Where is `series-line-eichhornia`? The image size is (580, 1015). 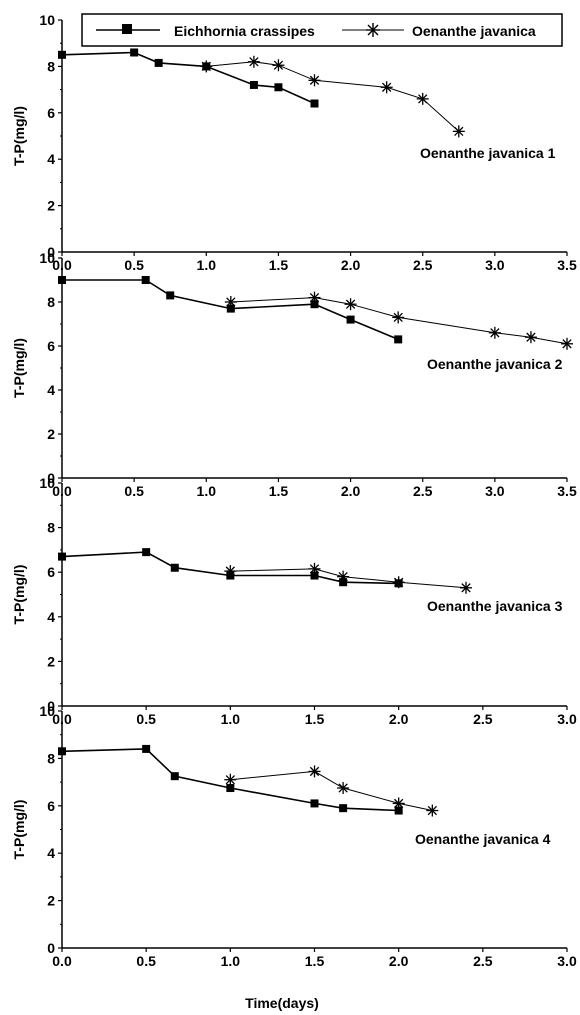
series-line-eichhornia is located at coordinates (188, 78).